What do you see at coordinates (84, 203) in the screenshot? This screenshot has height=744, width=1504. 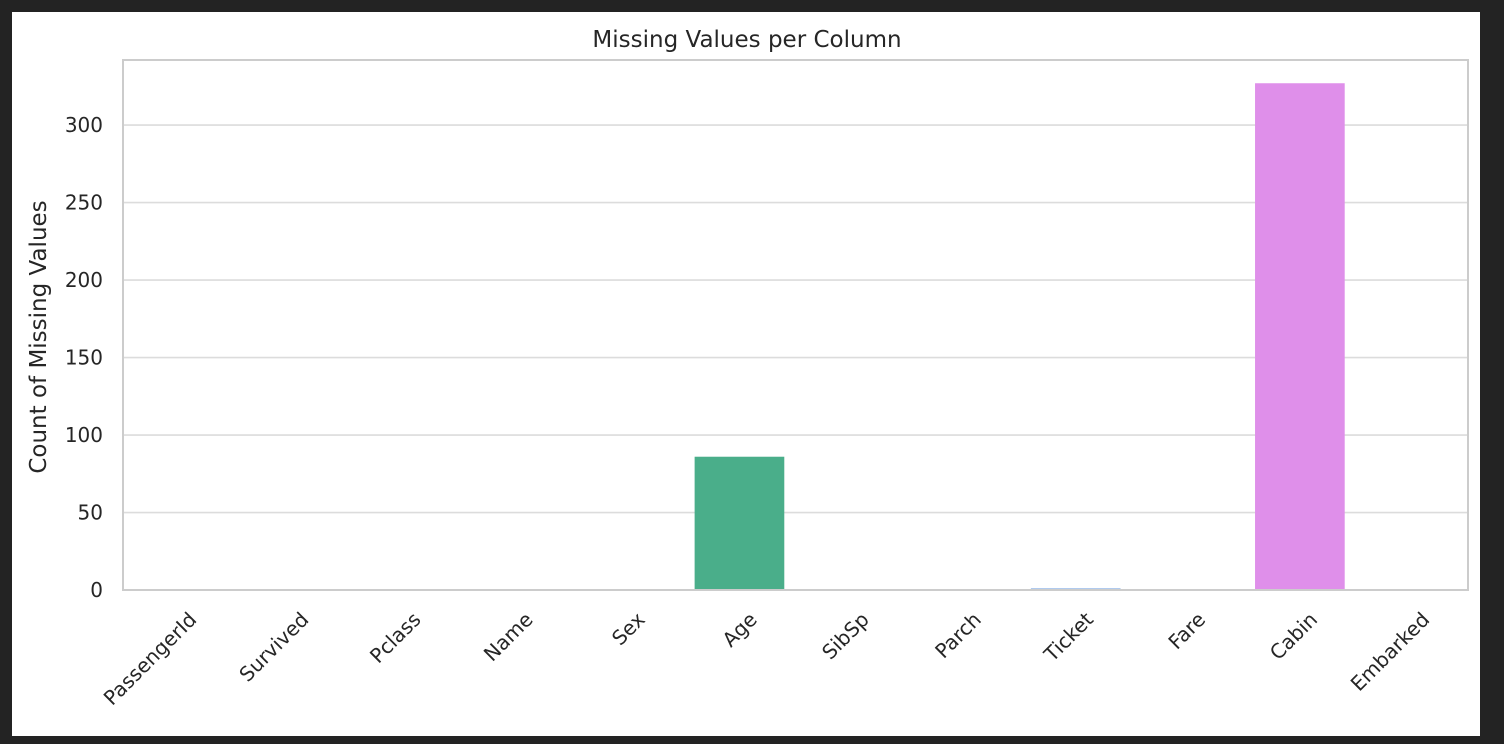 I see `y-tick-label: 250` at bounding box center [84, 203].